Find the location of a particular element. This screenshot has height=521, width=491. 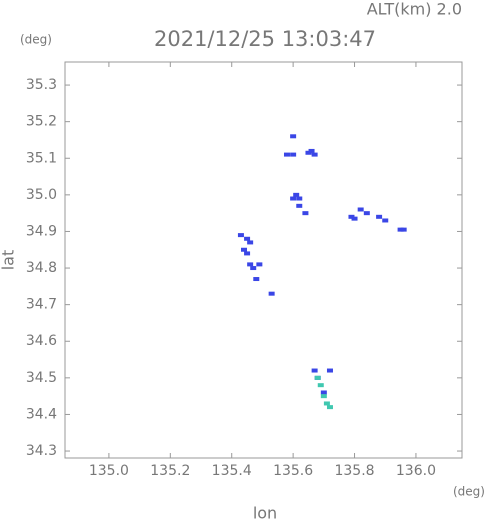

y-tick-label: 34.7 is located at coordinates (41, 305).